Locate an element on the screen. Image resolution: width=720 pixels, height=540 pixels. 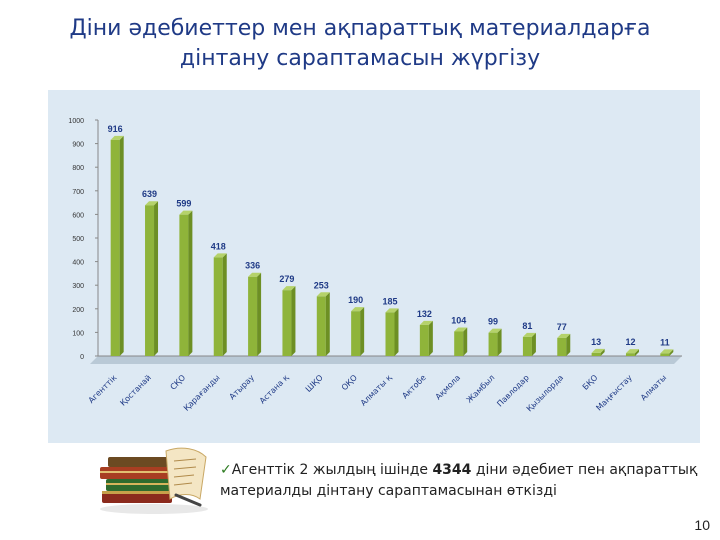
y-tick-label: 200 is located at coordinates (78, 310).